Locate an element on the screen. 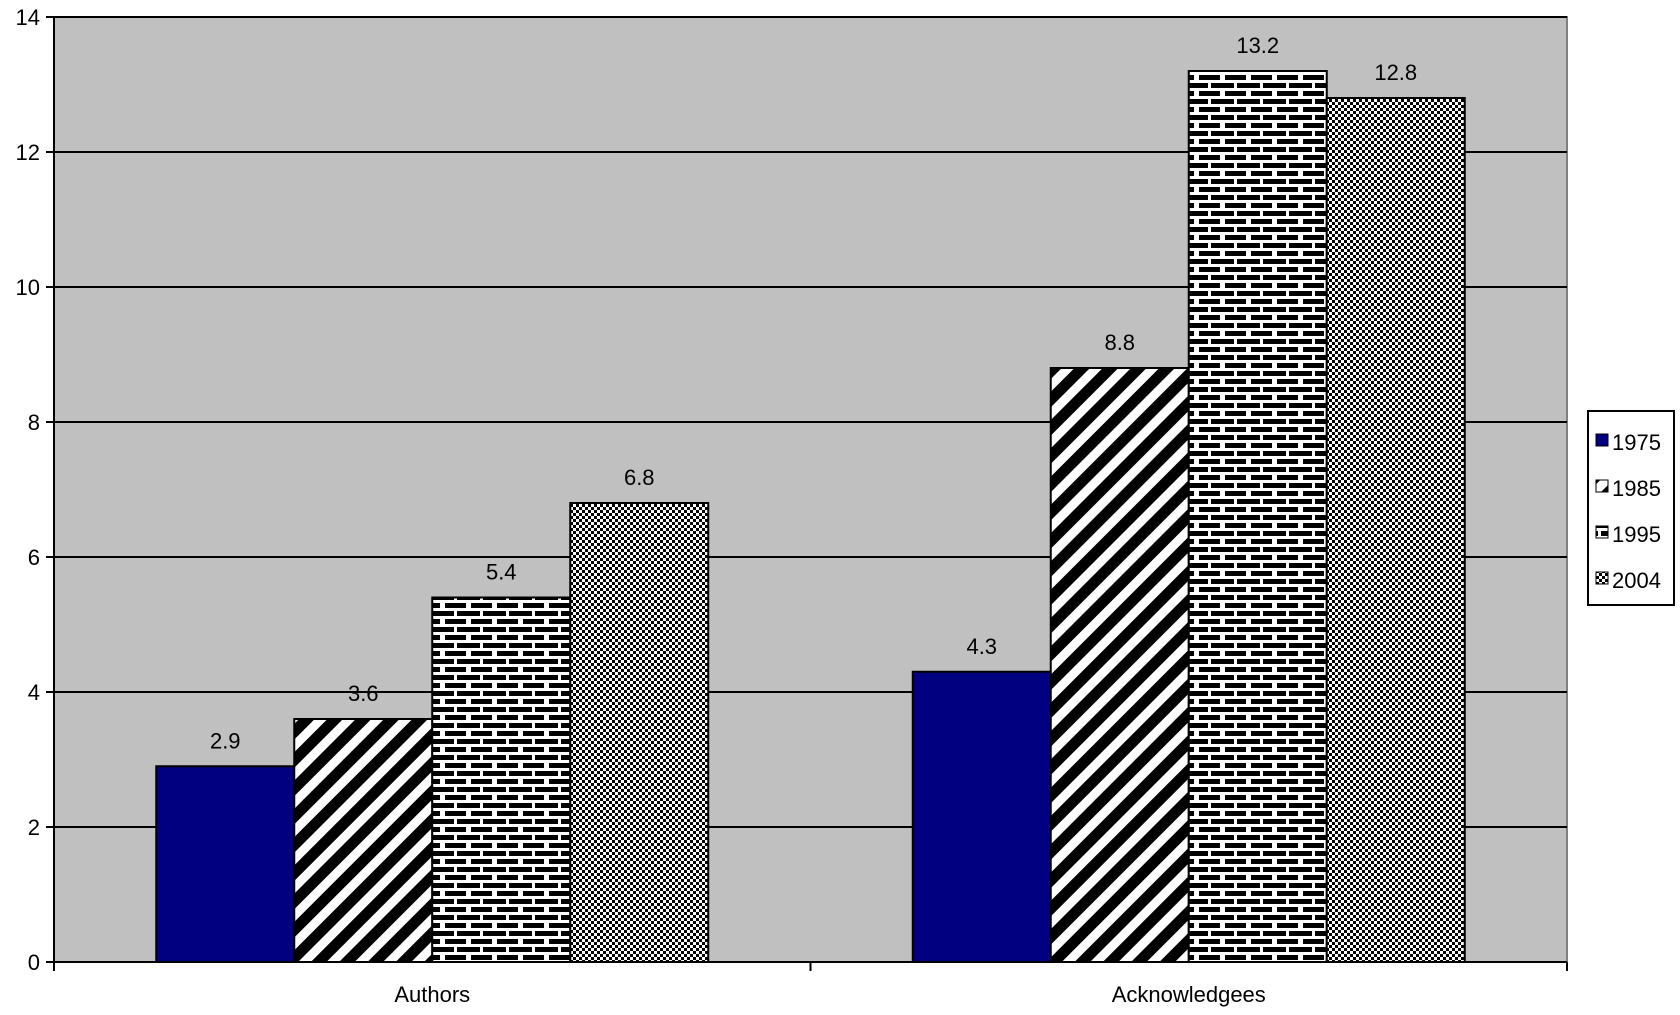  bar-1975-authors is located at coordinates (225, 864).